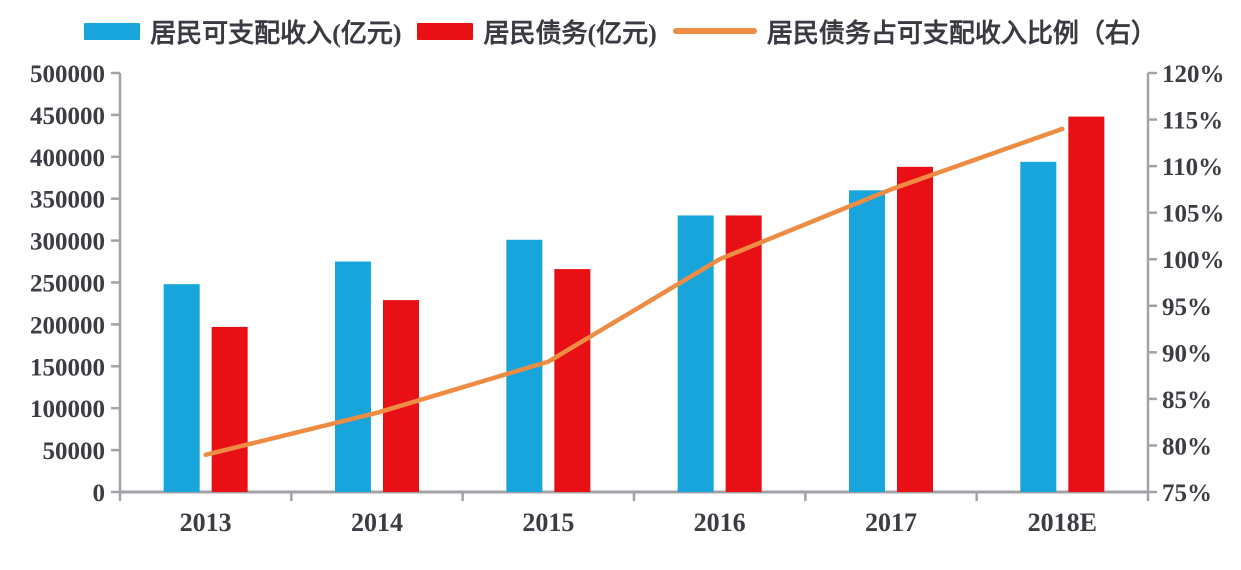  I want to click on right-axis-tick-label: 115%, so click(1192, 121).